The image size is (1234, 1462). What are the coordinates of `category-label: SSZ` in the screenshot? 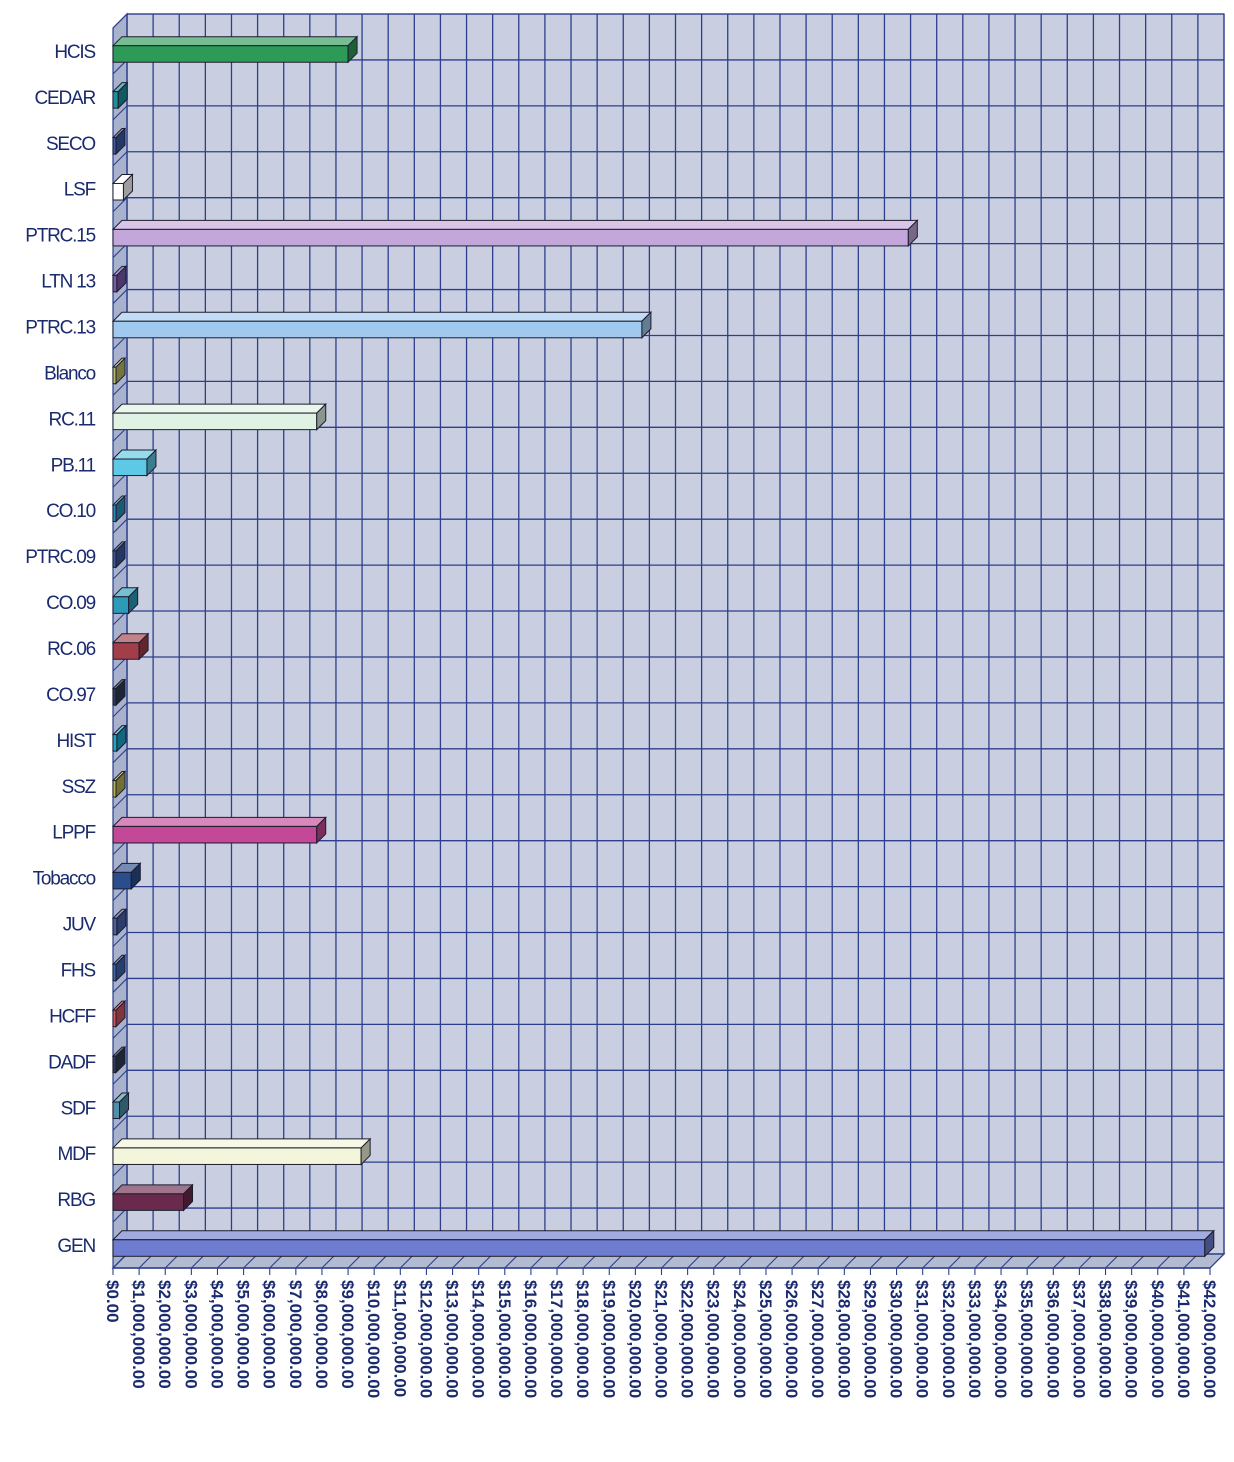 It's located at (79, 787).